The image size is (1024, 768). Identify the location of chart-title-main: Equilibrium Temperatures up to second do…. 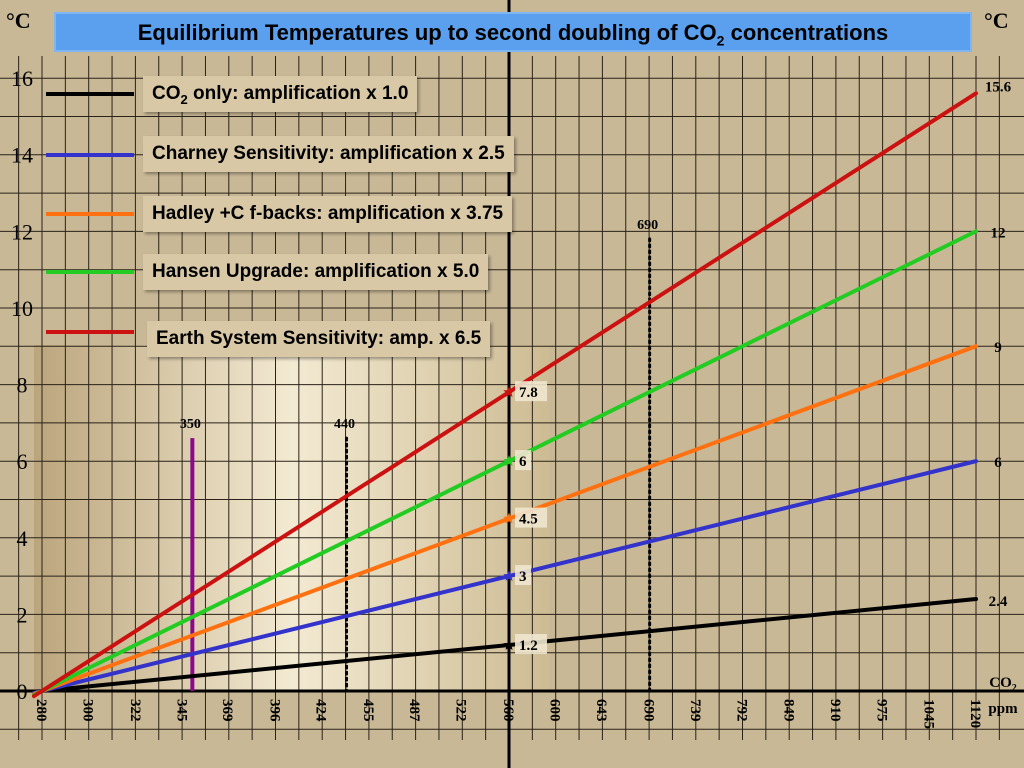
(427, 32).